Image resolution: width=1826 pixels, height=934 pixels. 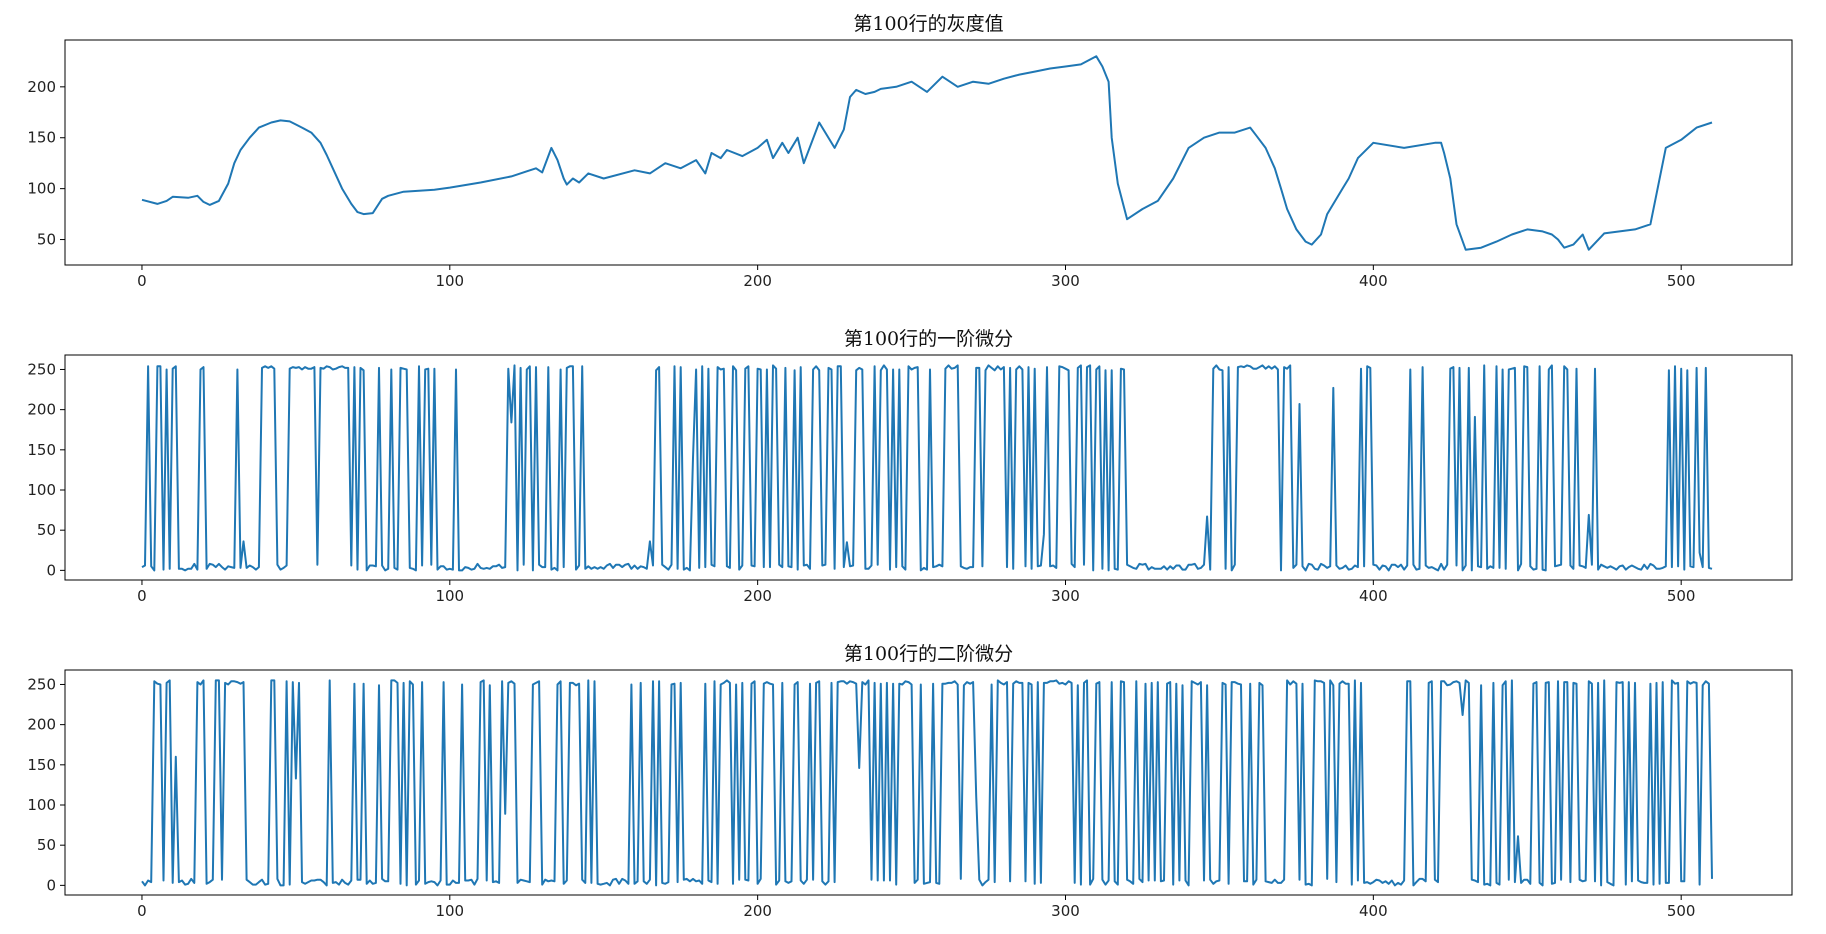 What do you see at coordinates (928, 339) in the screenshot?
I see `chart-title: 第100行的一阶微分` at bounding box center [928, 339].